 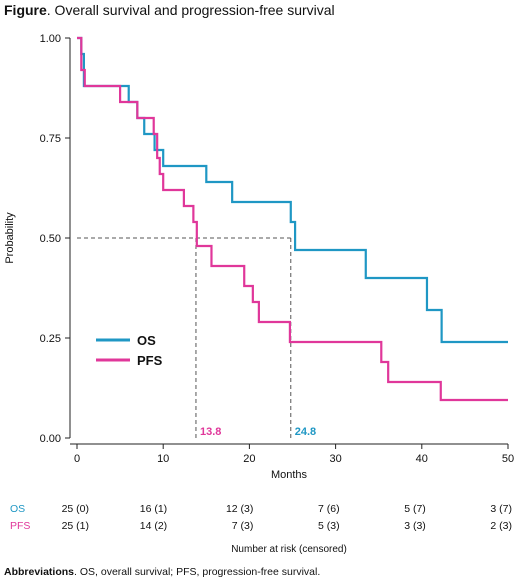 I want to click on x-tick-label: 0, so click(x=77, y=459).